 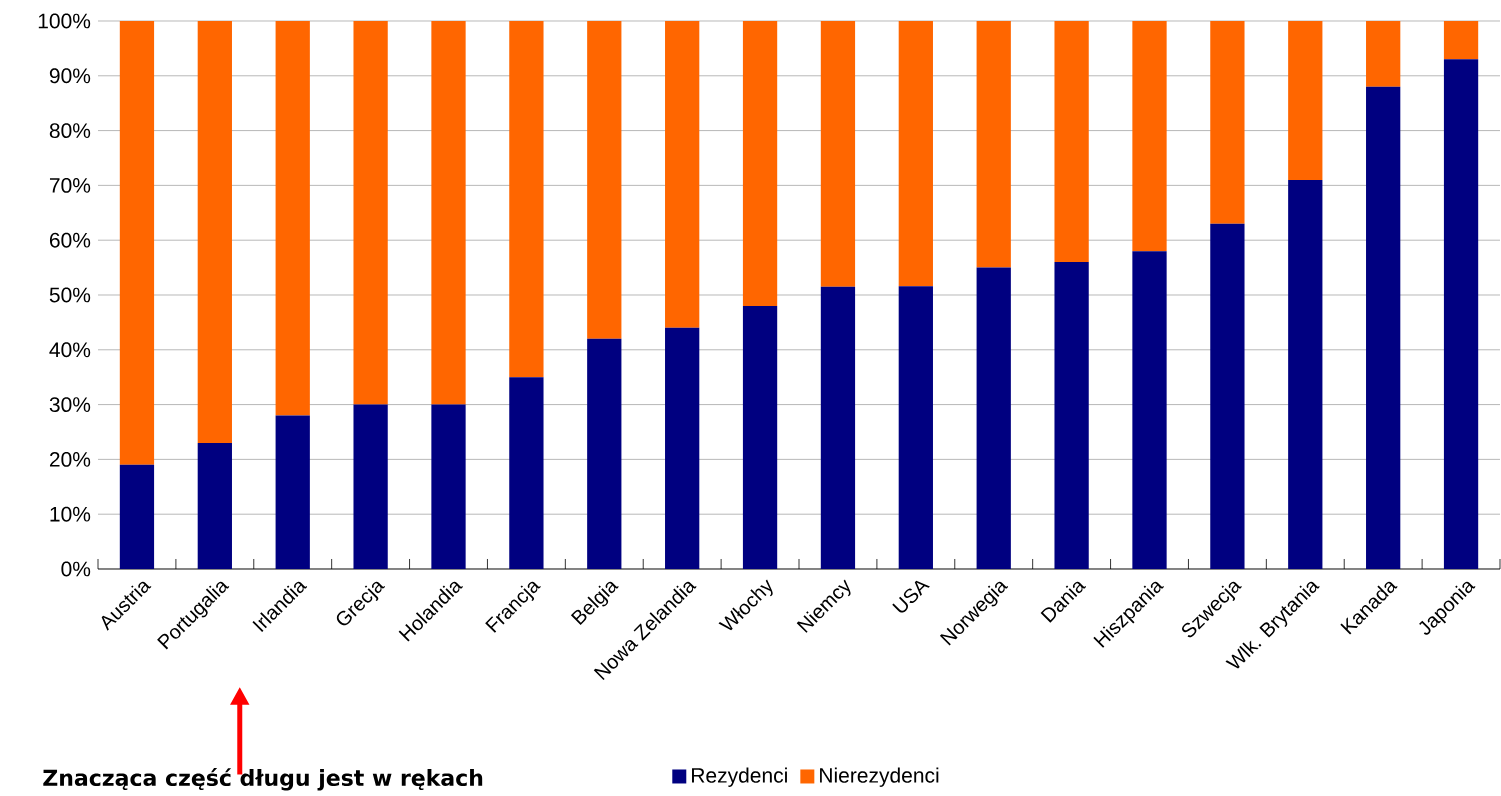 I want to click on y-tick-label: 80%, so click(x=70, y=131).